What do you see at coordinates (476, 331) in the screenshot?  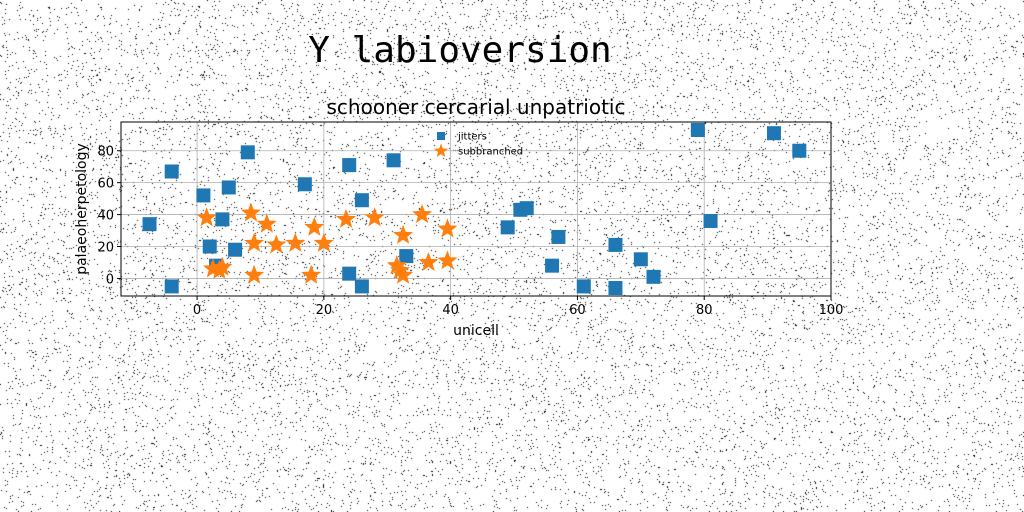 I see `x-axis-label: unicell` at bounding box center [476, 331].